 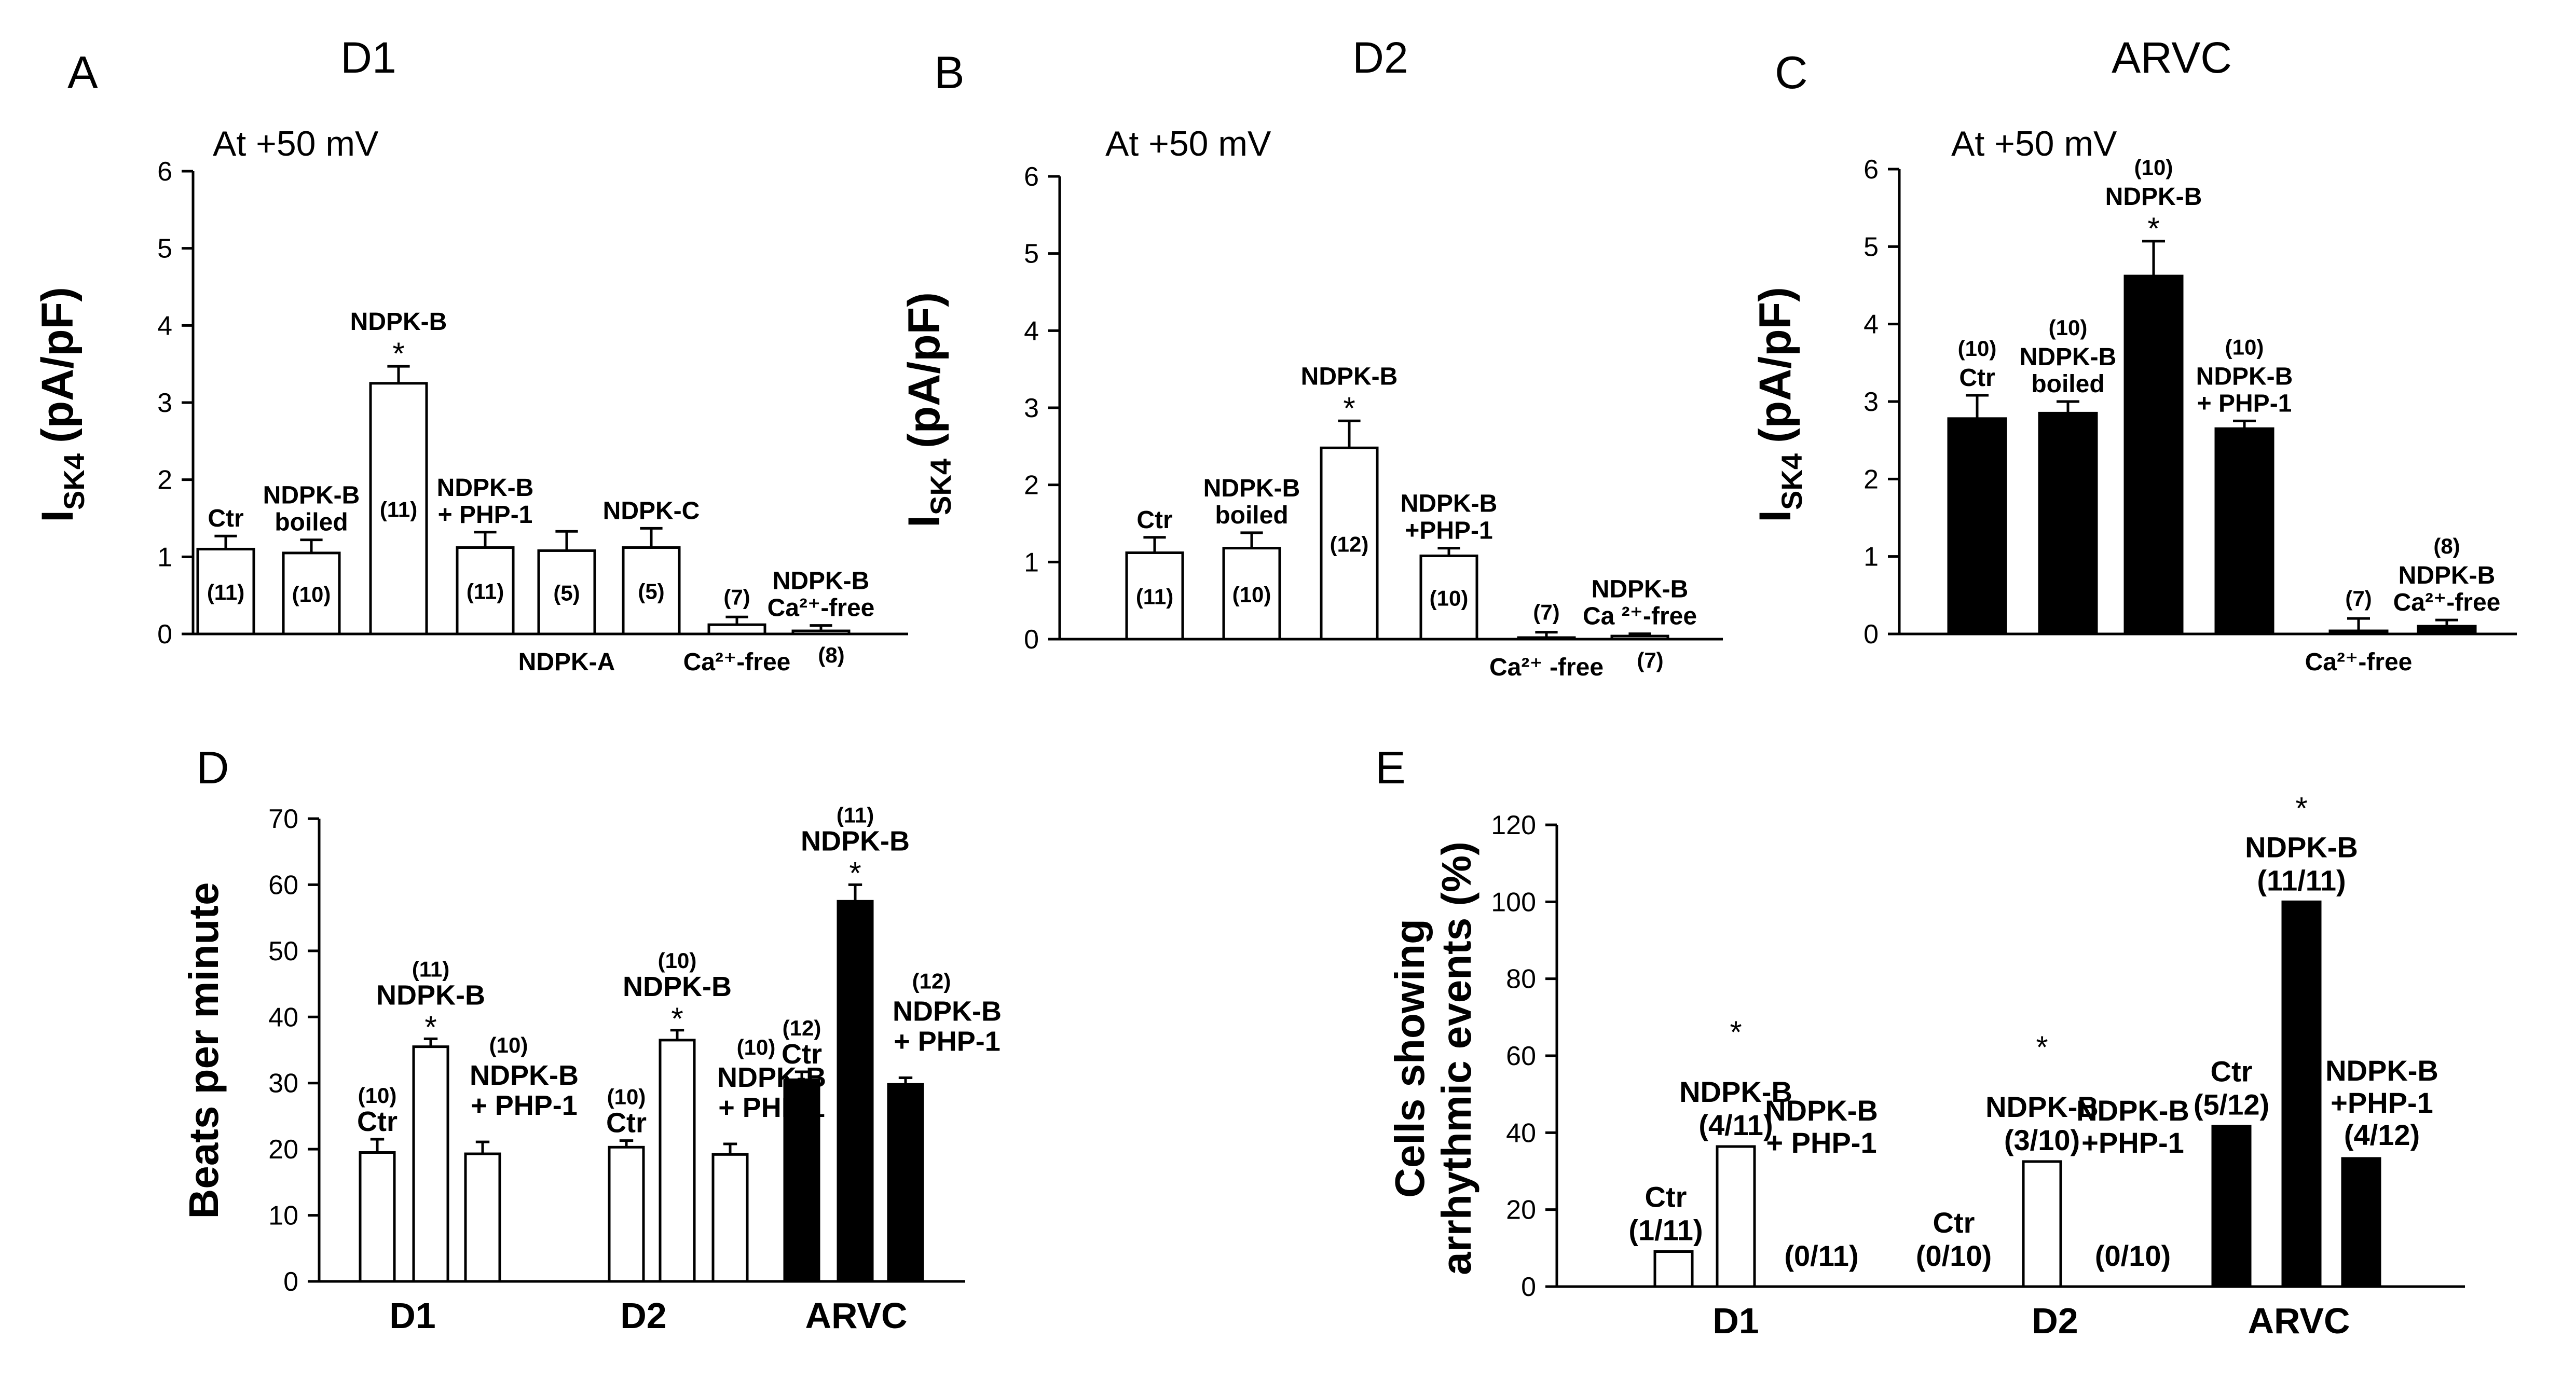 What do you see at coordinates (164, 557) in the screenshot?
I see `y-tick-label: 1` at bounding box center [164, 557].